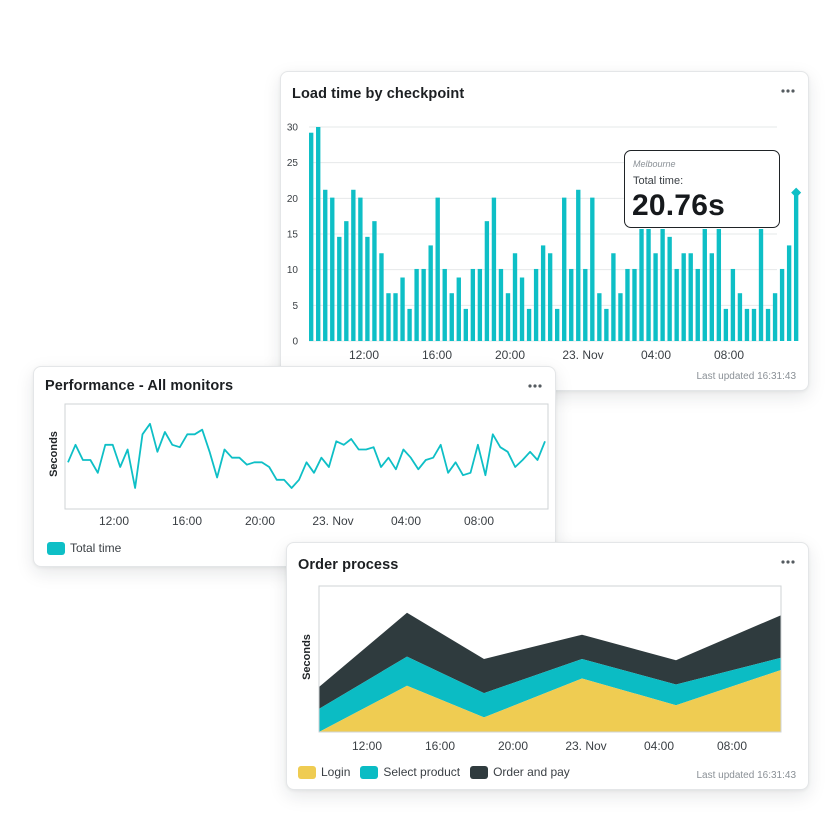 This screenshot has width=840, height=840. Describe the element at coordinates (550, 701) in the screenshot. I see `area-login` at that location.